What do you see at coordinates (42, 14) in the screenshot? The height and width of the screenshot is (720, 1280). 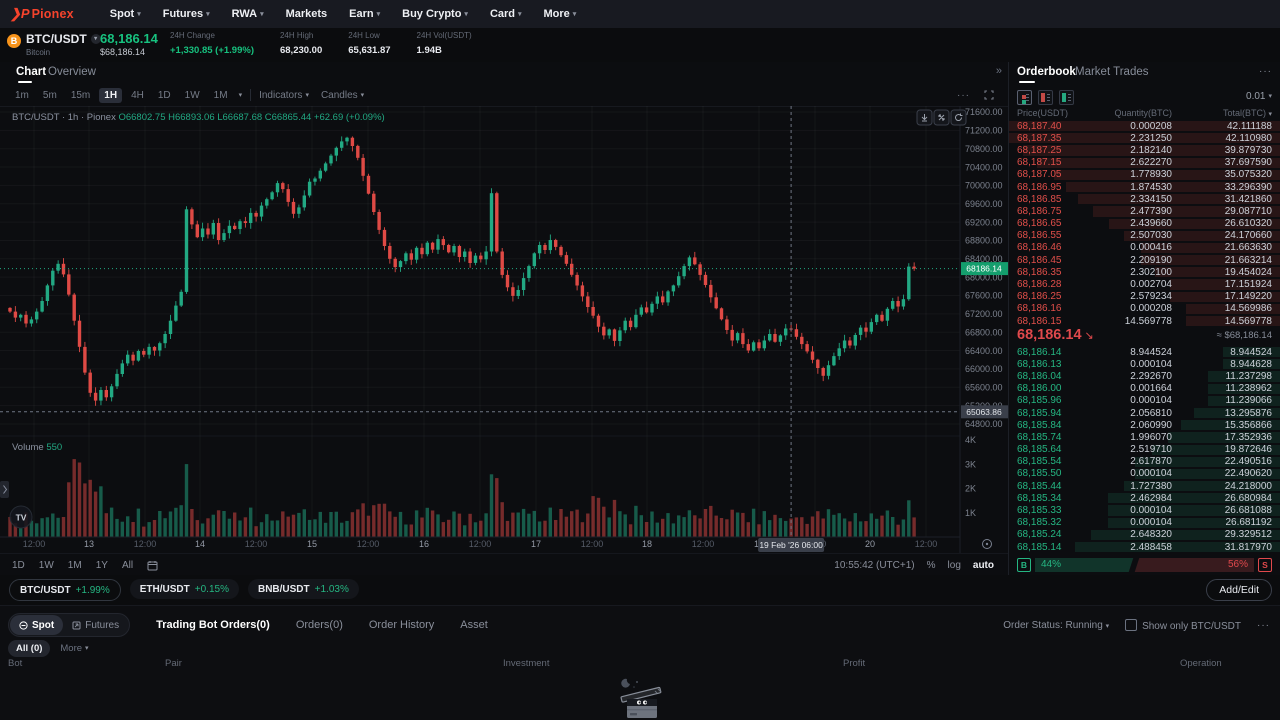 I see `pionex-logo: ❯P Pionex` at bounding box center [42, 14].